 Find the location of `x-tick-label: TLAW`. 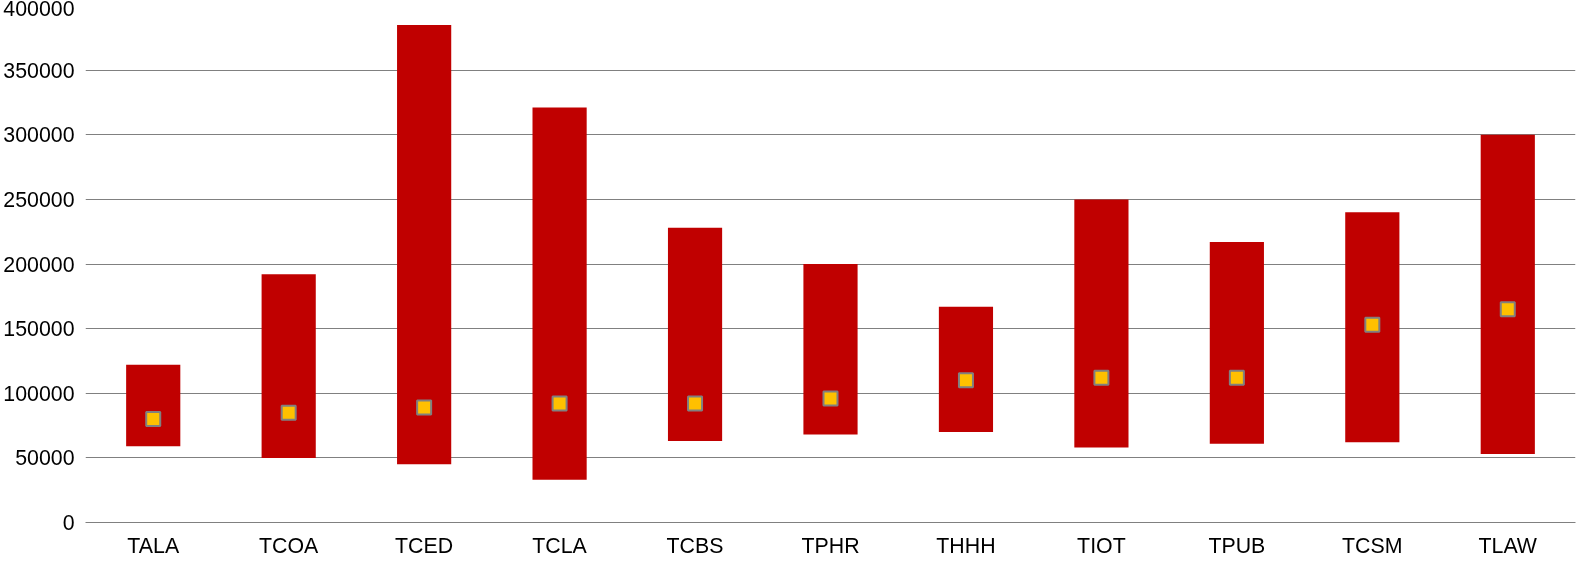

x-tick-label: TLAW is located at coordinates (1508, 545).